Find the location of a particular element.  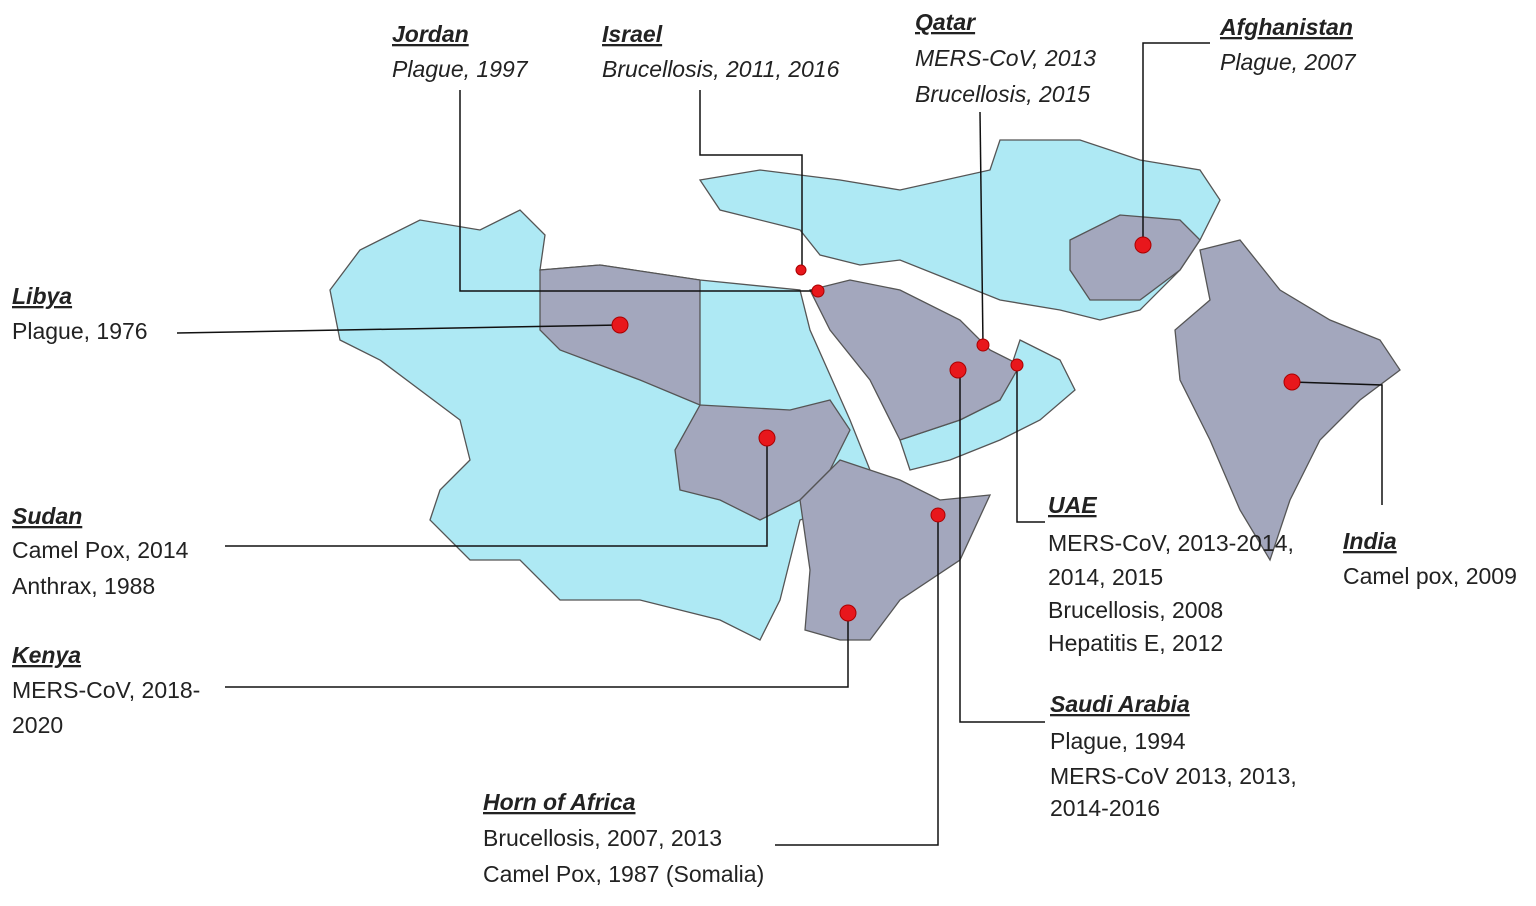

india is located at coordinates (1287, 400).